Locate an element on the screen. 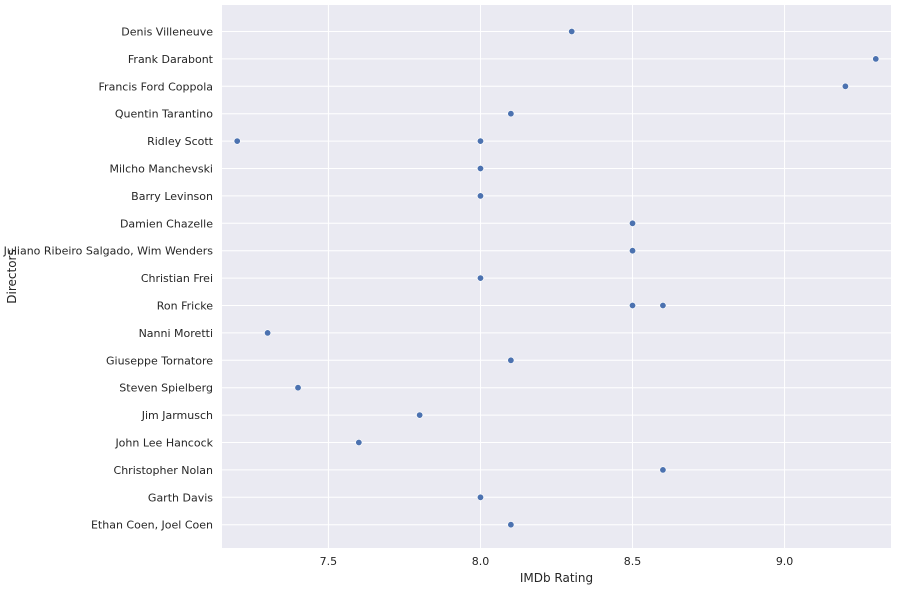  y-tick-label: Garth Davis is located at coordinates (180, 497).